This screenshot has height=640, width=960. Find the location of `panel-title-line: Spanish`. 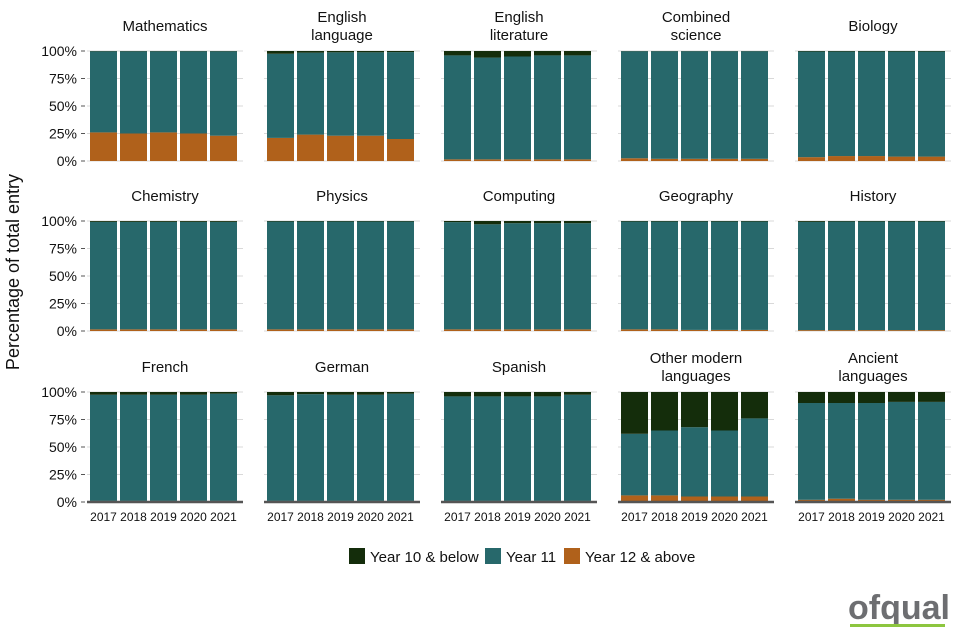

panel-title-line: Spanish is located at coordinates (519, 367).